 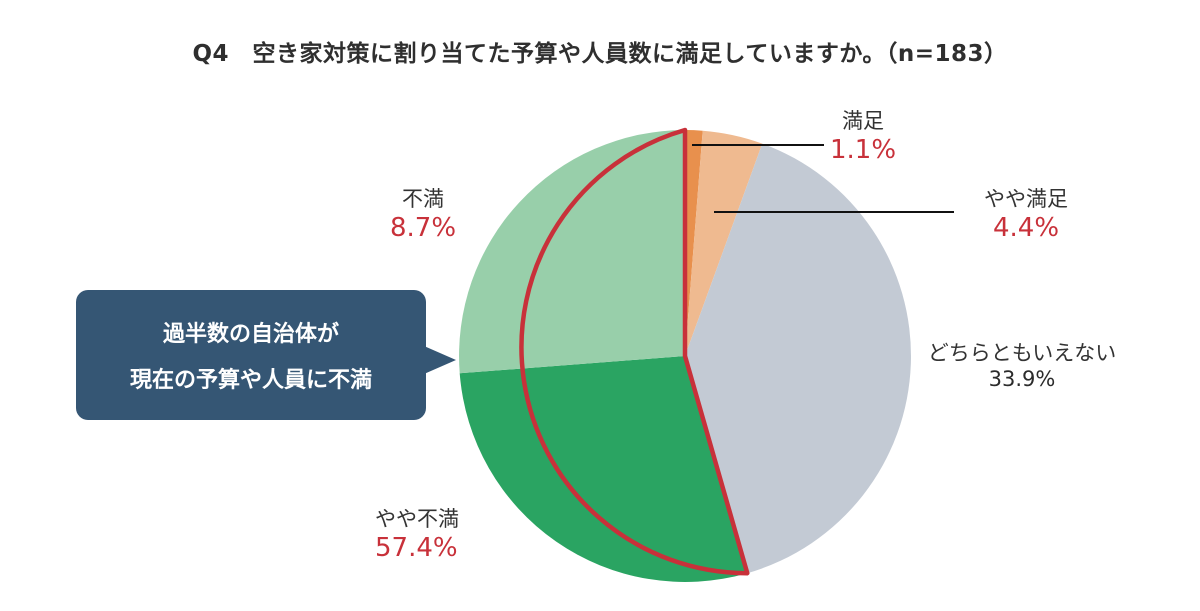 What do you see at coordinates (1022, 366) in the screenshot?
I see `label-neutral: どちらともいえない 33.9%` at bounding box center [1022, 366].